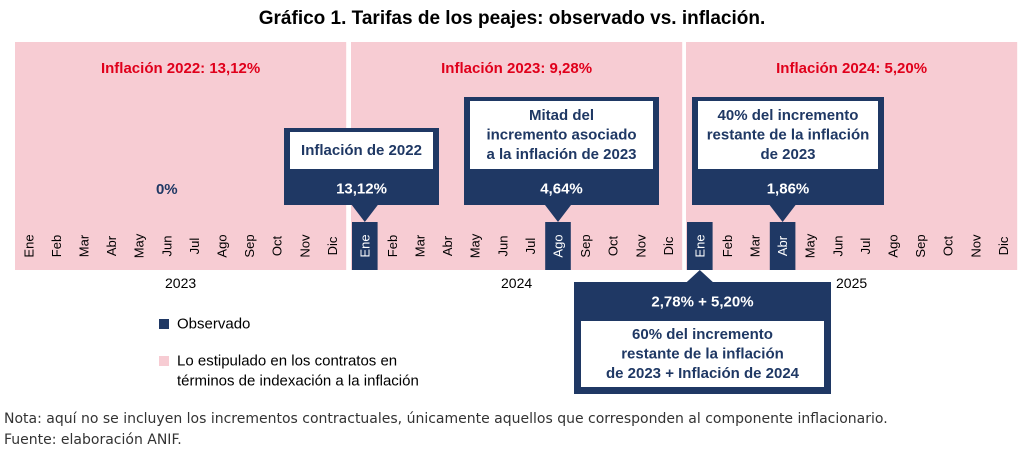 The height and width of the screenshot is (451, 1024). What do you see at coordinates (111, 245) in the screenshot?
I see `month-label-2023-Abr: Abr` at bounding box center [111, 245].